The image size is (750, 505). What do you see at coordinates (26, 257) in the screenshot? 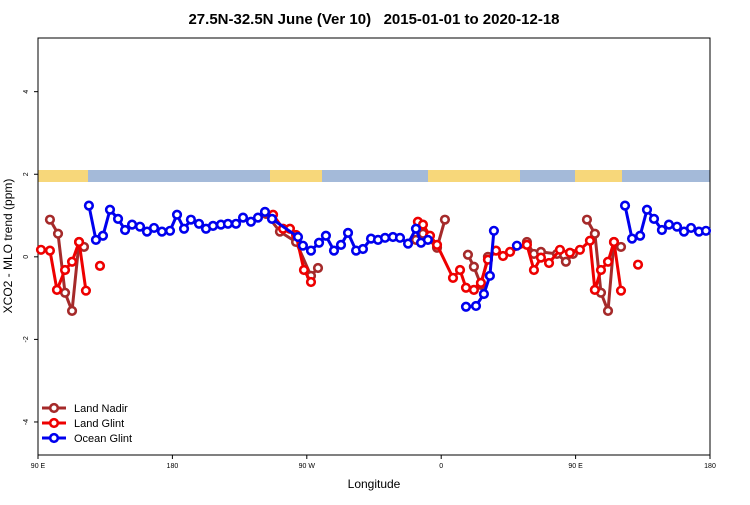
I see `y-tick-label: 0` at bounding box center [26, 257].